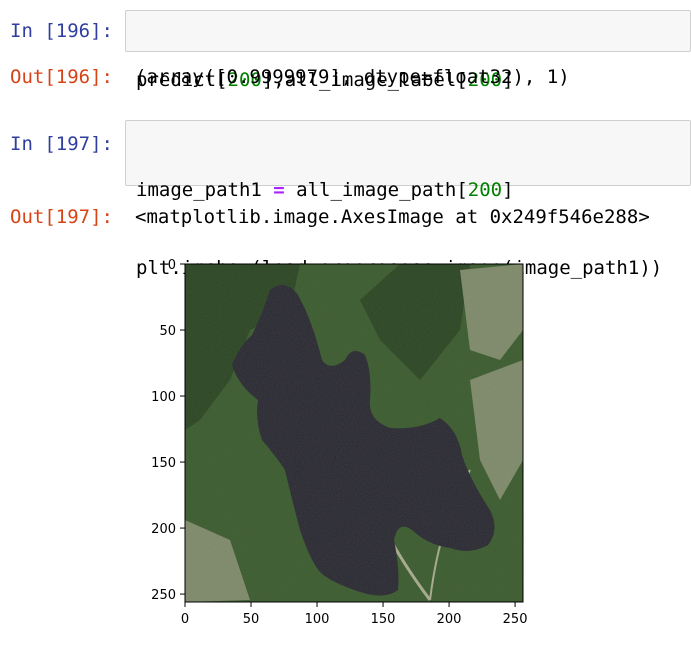 The image size is (691, 651). What do you see at coordinates (182, 80) in the screenshot?
I see `code-token: predict[` at bounding box center [182, 80].